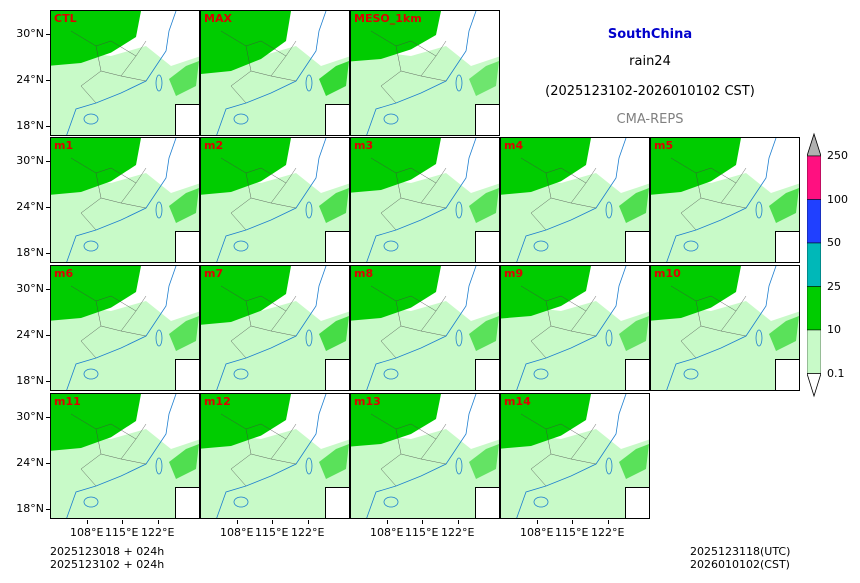 The image size is (860, 583). Describe the element at coordinates (650, 91) in the screenshot. I see `period-title: (2025123102-2026010102 CST)` at that location.